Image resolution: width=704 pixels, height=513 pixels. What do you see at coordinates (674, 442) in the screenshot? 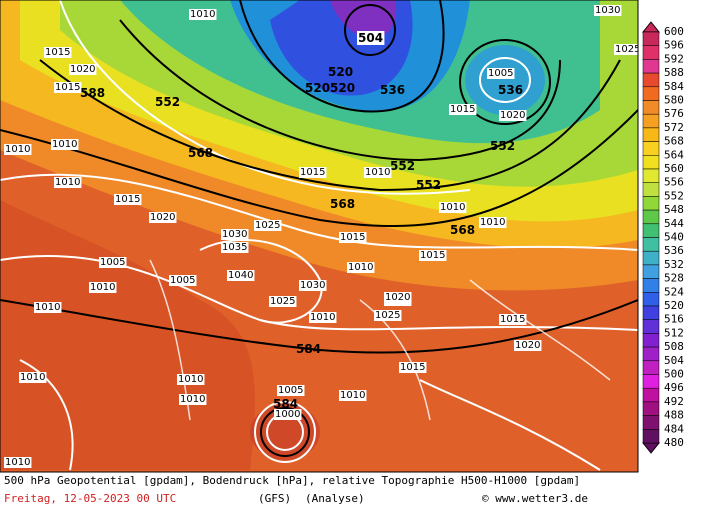
I see `scale-label: 480` at bounding box center [674, 442].